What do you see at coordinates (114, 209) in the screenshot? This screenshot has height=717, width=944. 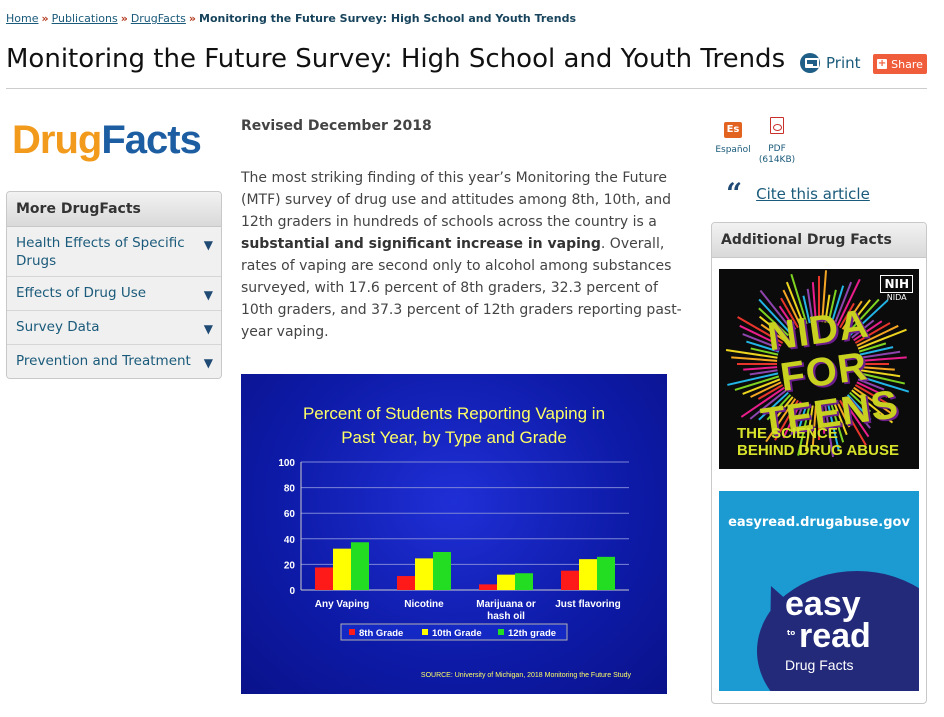 I see `sidenav-title: More DrugFacts` at bounding box center [114, 209].